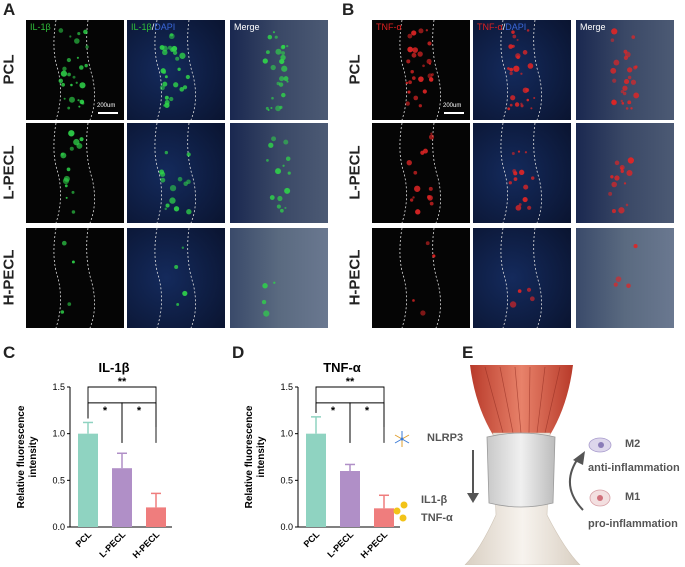  I want to click on label-anti-inflammation: anti-inflammation, so click(634, 468).